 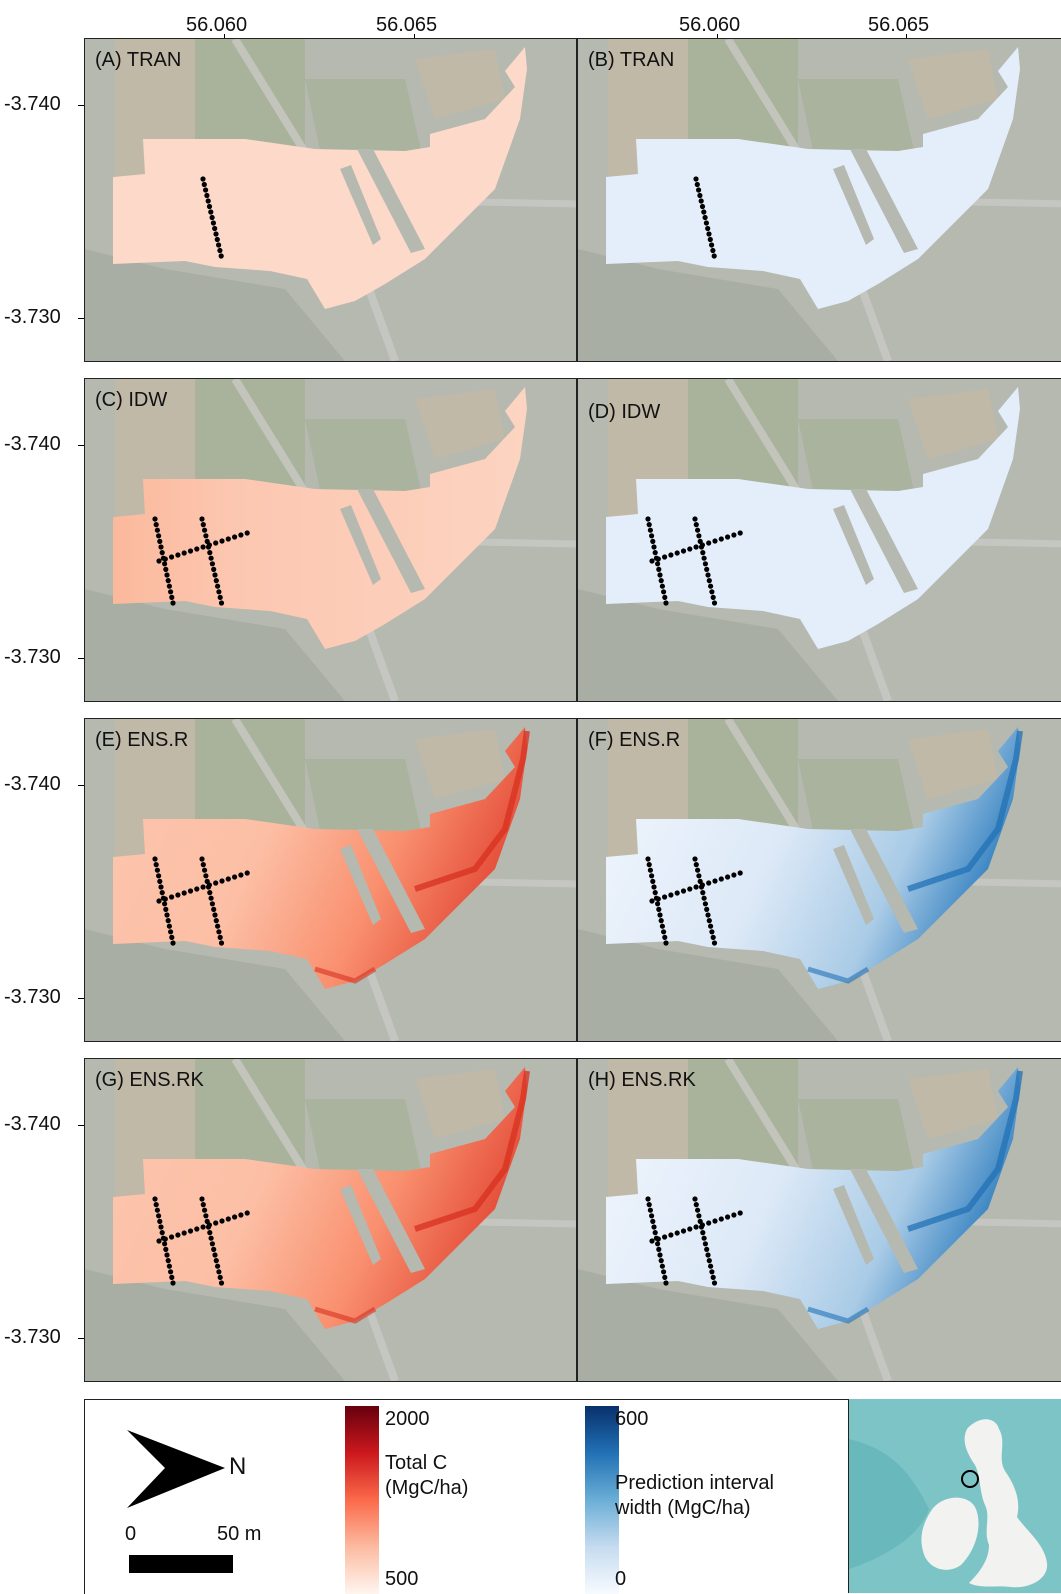 I want to click on map-panel-c: (C) IDW, so click(x=330, y=540).